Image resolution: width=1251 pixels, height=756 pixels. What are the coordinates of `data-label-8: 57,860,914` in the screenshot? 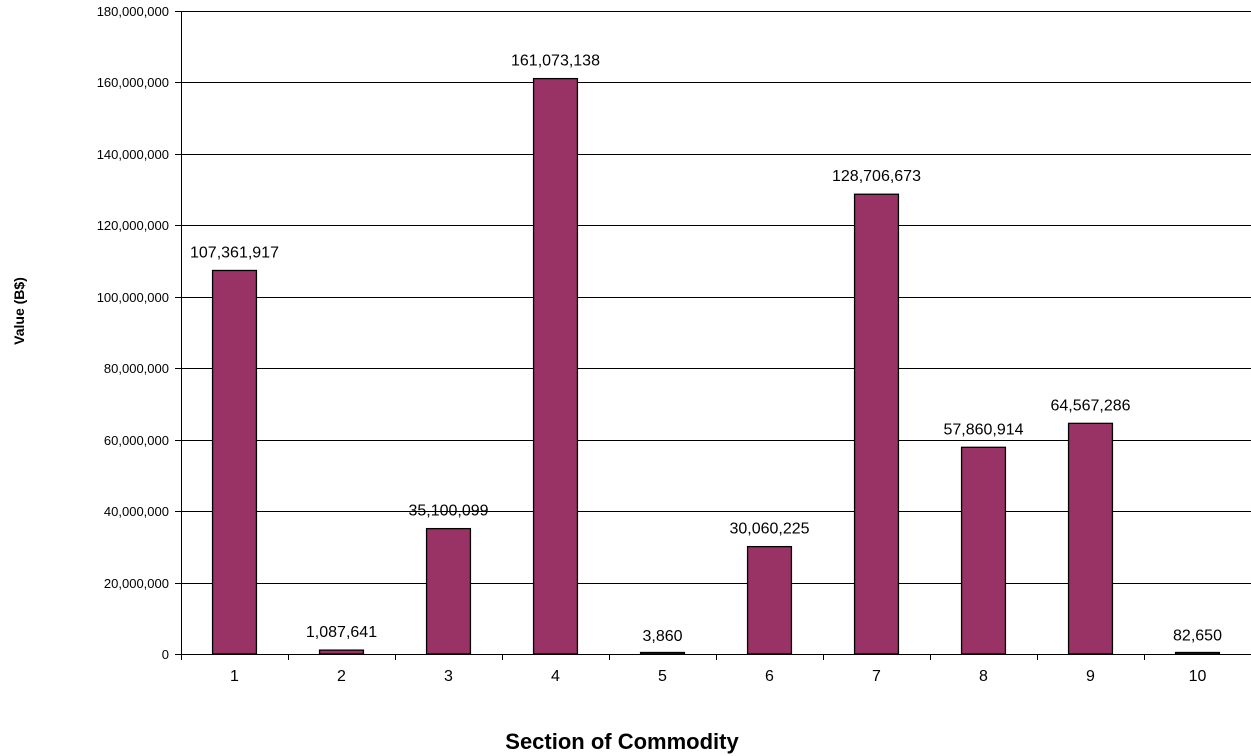 It's located at (983, 429).